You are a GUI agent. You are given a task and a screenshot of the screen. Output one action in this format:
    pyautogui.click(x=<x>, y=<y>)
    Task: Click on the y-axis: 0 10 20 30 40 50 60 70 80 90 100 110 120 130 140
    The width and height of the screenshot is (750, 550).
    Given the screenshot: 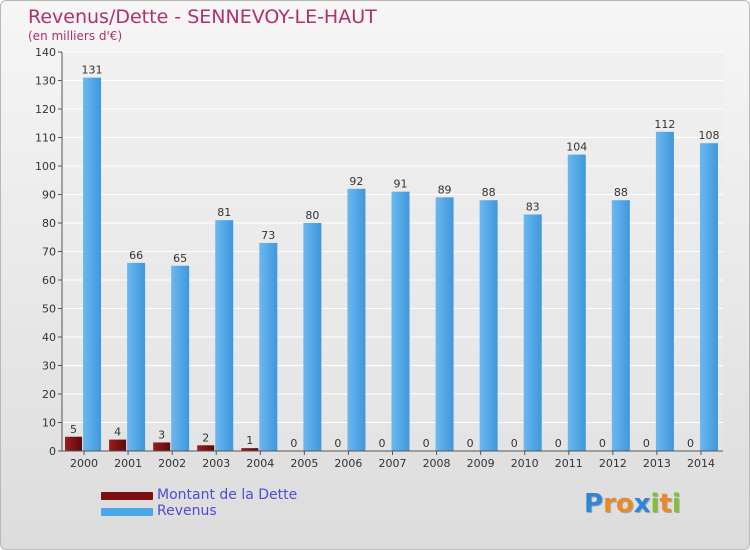 What is the action you would take?
    pyautogui.click(x=49, y=252)
    